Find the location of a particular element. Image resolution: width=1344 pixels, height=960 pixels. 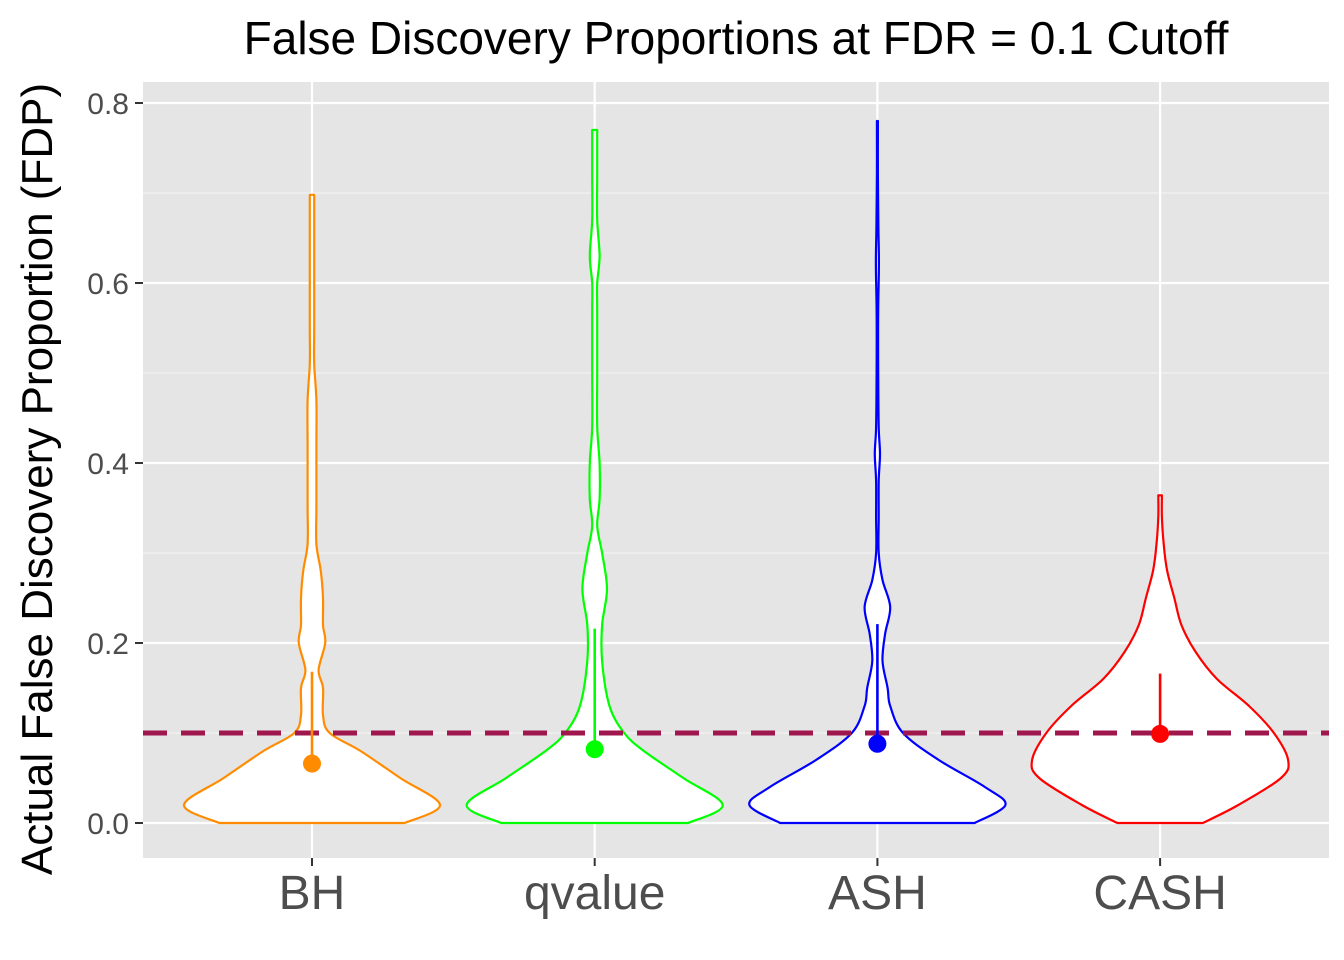

violin-qvalue is located at coordinates (594, 476).